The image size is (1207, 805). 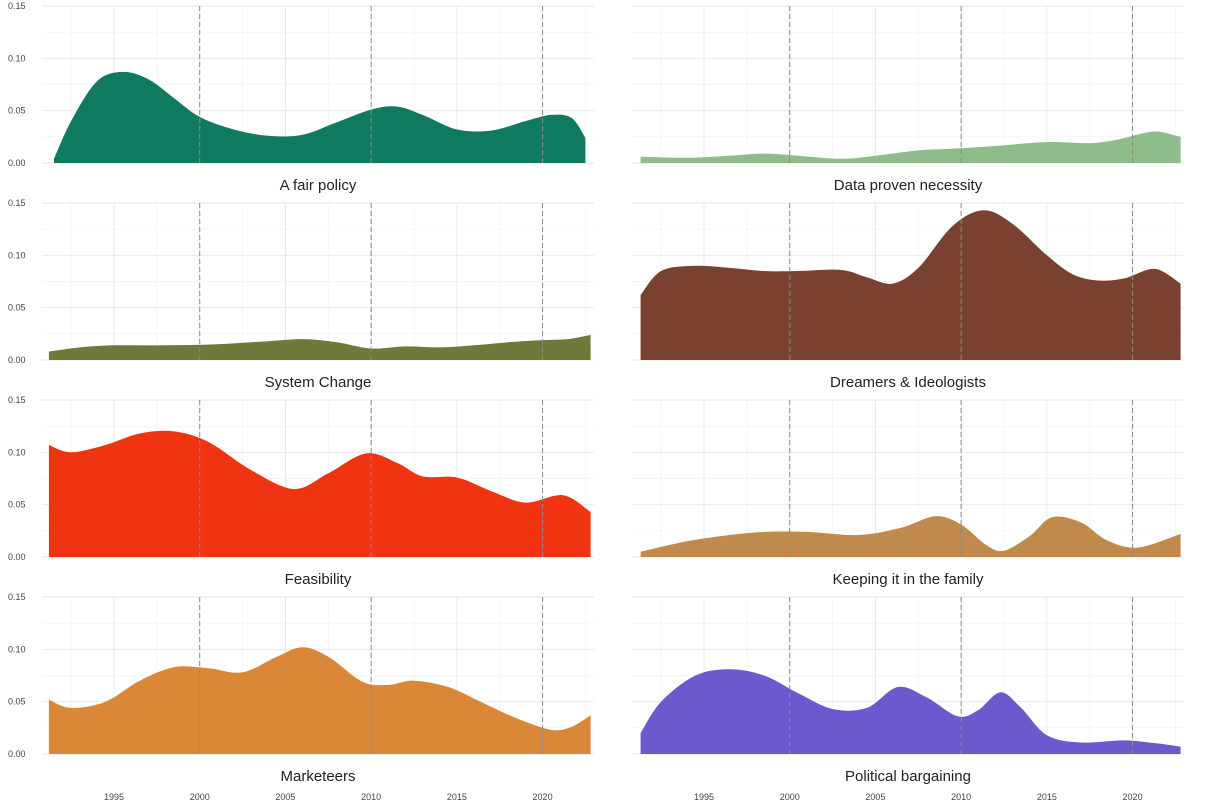 What do you see at coordinates (908, 776) in the screenshot?
I see `panel-title: Political bargaining` at bounding box center [908, 776].